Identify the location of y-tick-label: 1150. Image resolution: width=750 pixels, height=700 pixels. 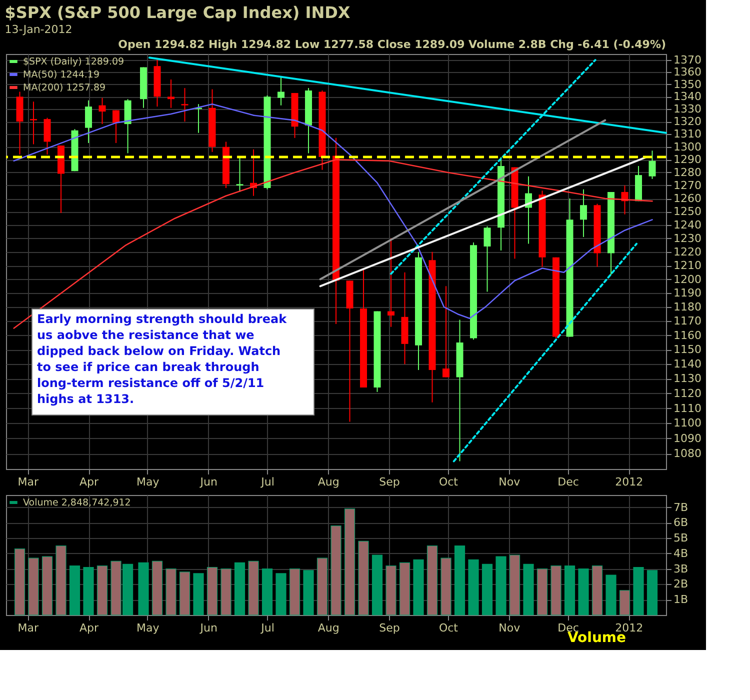
(688, 349).